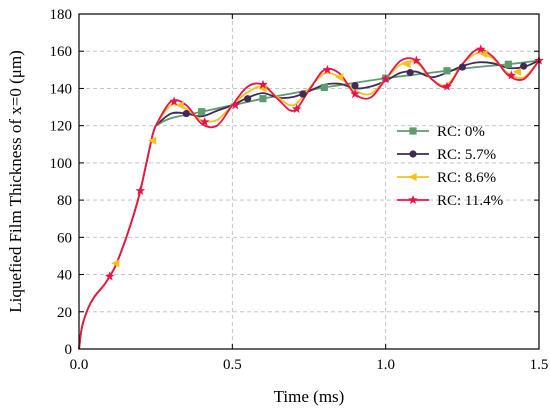 This screenshot has width=550, height=416. Describe the element at coordinates (461, 132) in the screenshot. I see `legend-label-0: RC: 0%` at that location.